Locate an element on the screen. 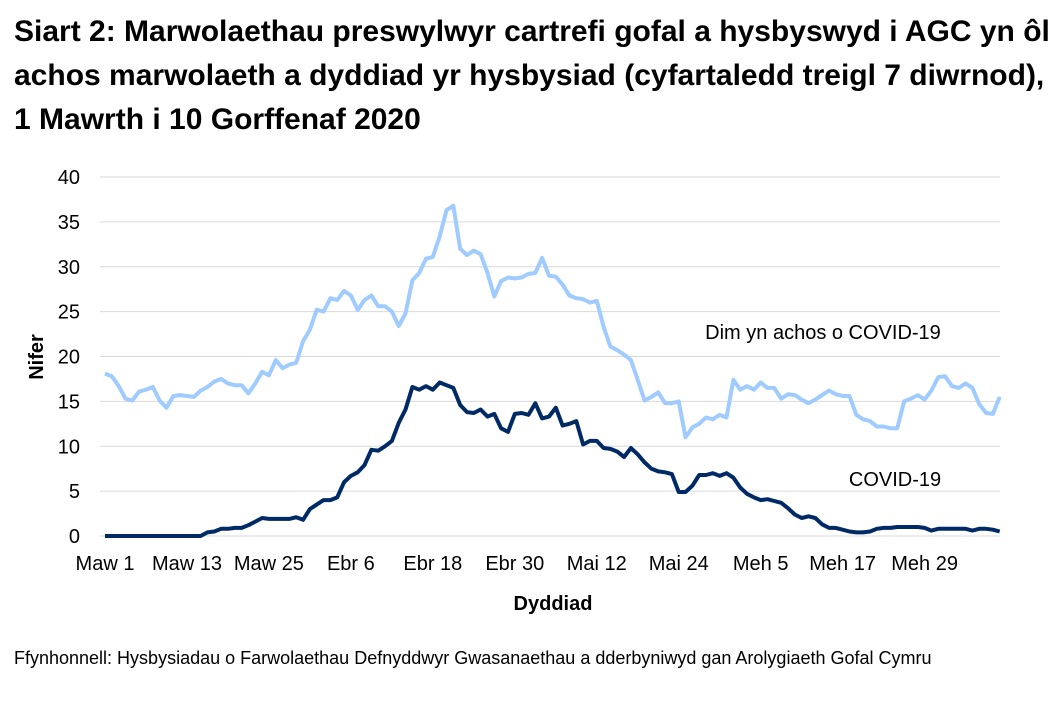 This screenshot has height=710, width=1059. x-tick-label: Maw 1 is located at coordinates (105, 564).